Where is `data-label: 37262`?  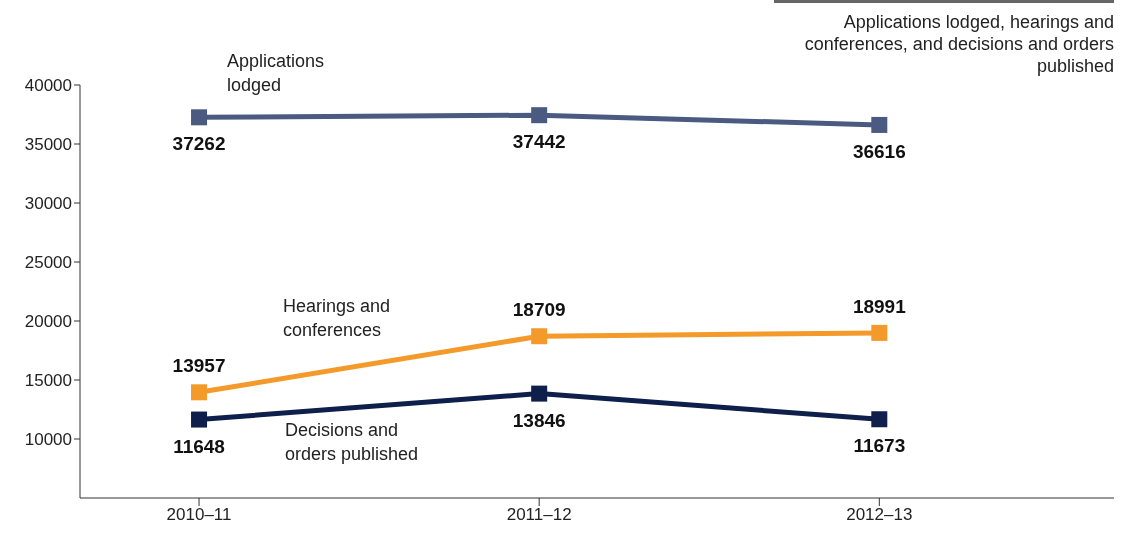 data-label: 37262 is located at coordinates (199, 144).